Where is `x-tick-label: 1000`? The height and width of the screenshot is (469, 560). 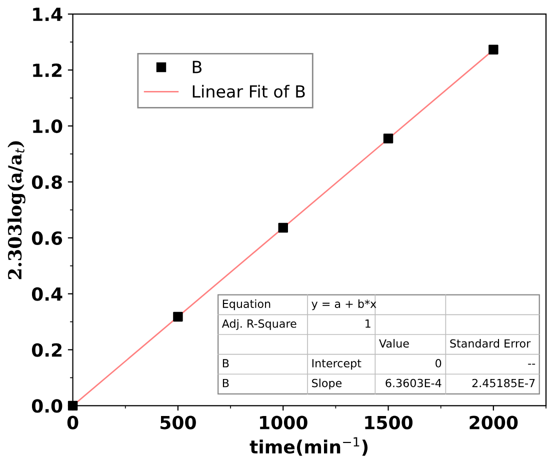
x-tick-label: 1000 is located at coordinates (284, 423).